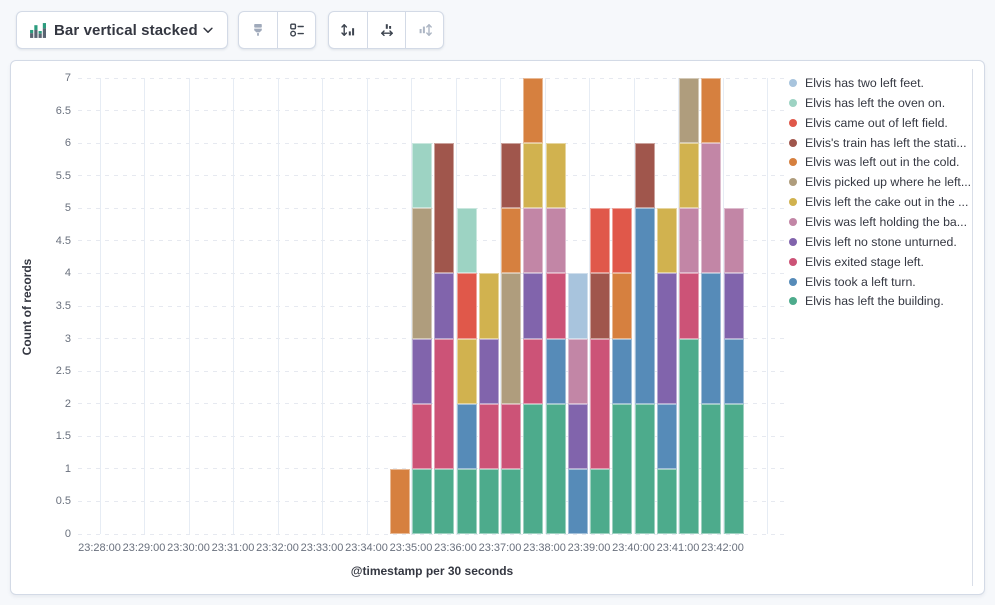 The width and height of the screenshot is (995, 605). I want to click on x-axis-title: @timestamp per 30 seconds, so click(432, 571).